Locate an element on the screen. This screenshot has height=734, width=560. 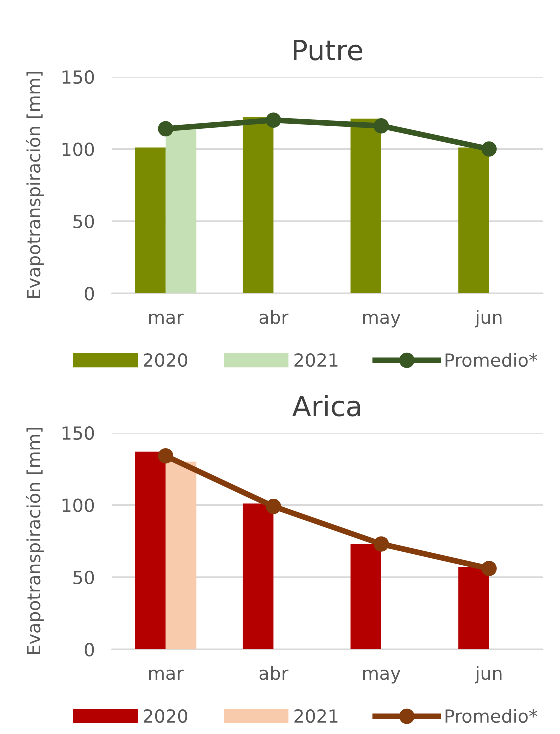
chart-title: Arica is located at coordinates (326, 406).